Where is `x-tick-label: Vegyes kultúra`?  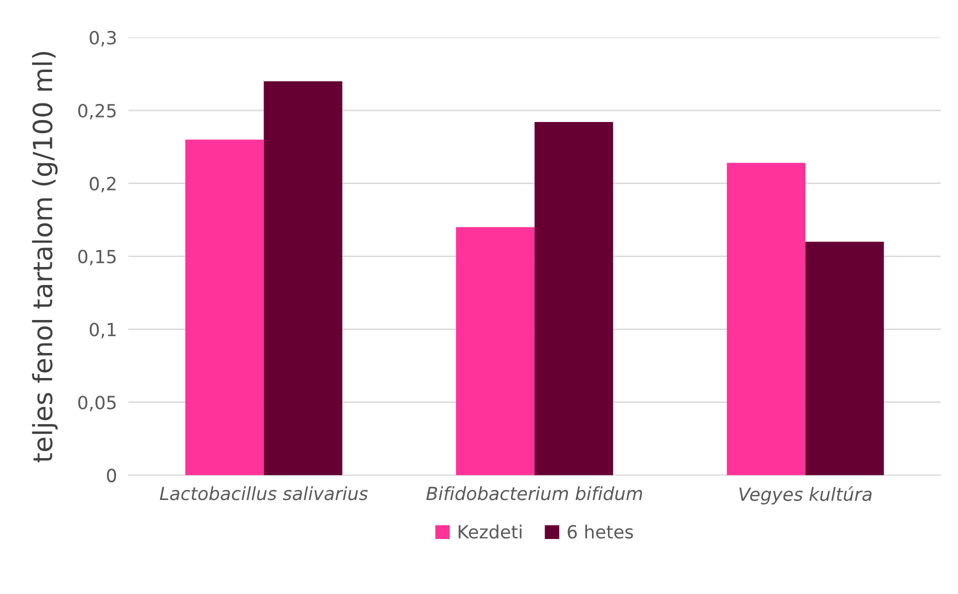 x-tick-label: Vegyes kultúra is located at coordinates (805, 495).